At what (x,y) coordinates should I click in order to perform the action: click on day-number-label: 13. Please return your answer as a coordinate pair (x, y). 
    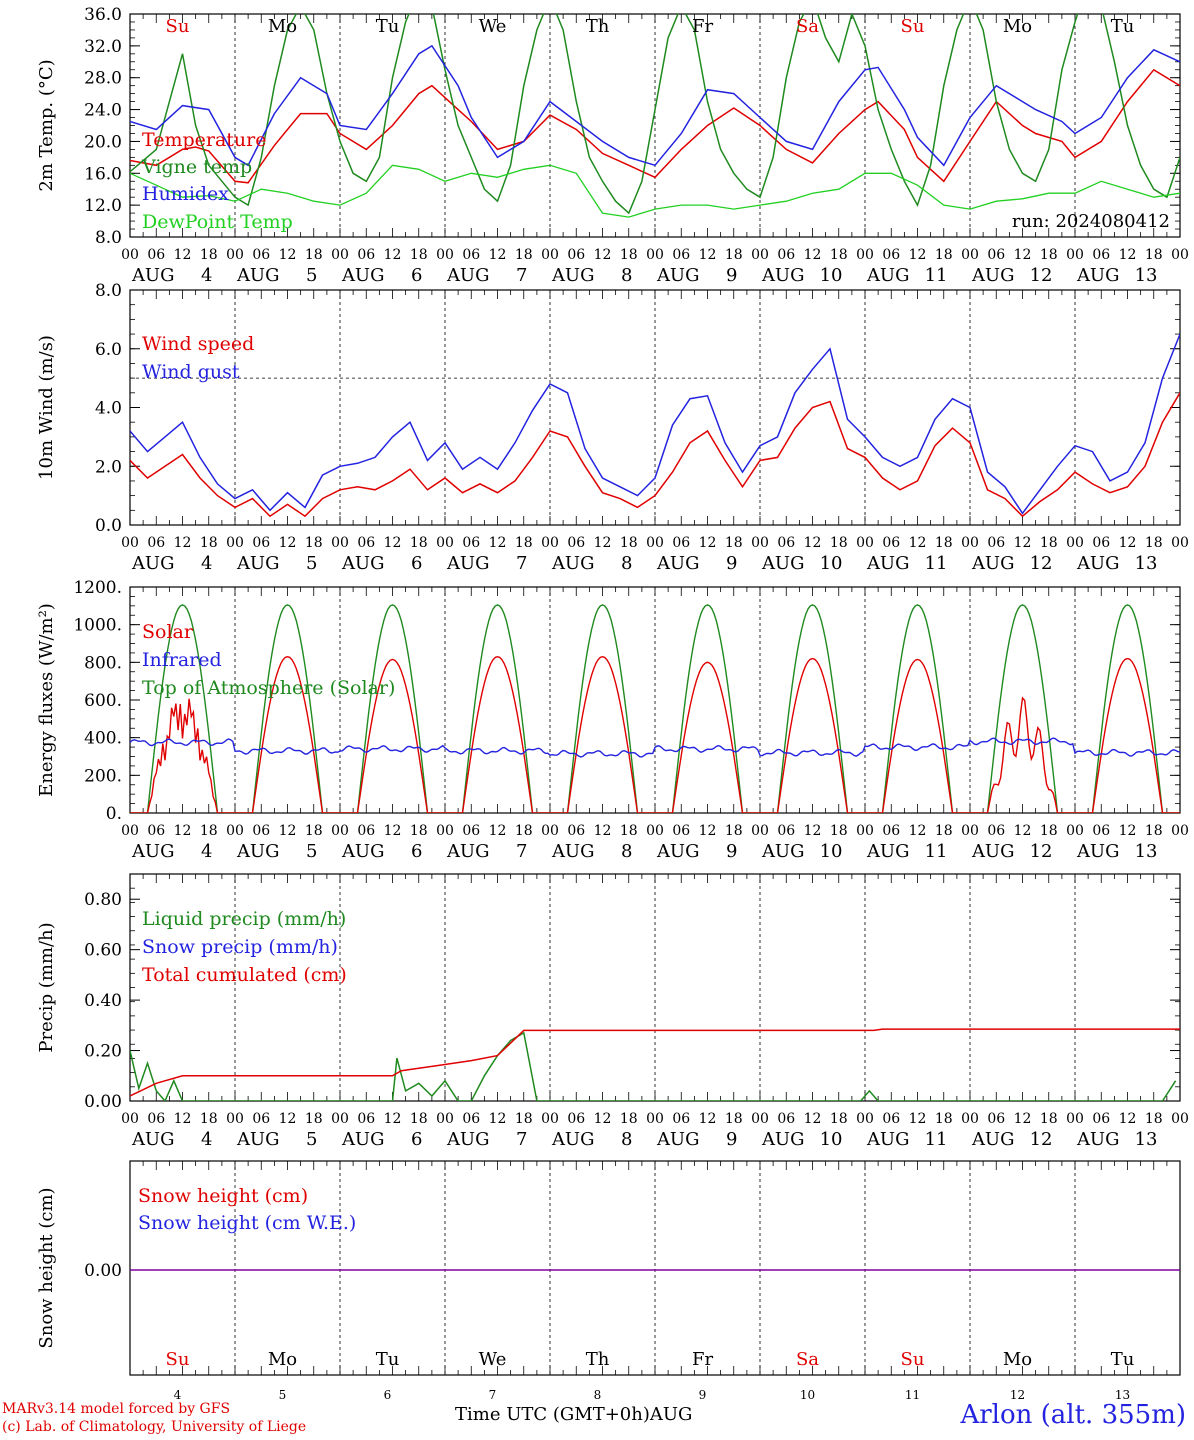
    Looking at the image, I should click on (1122, 1395).